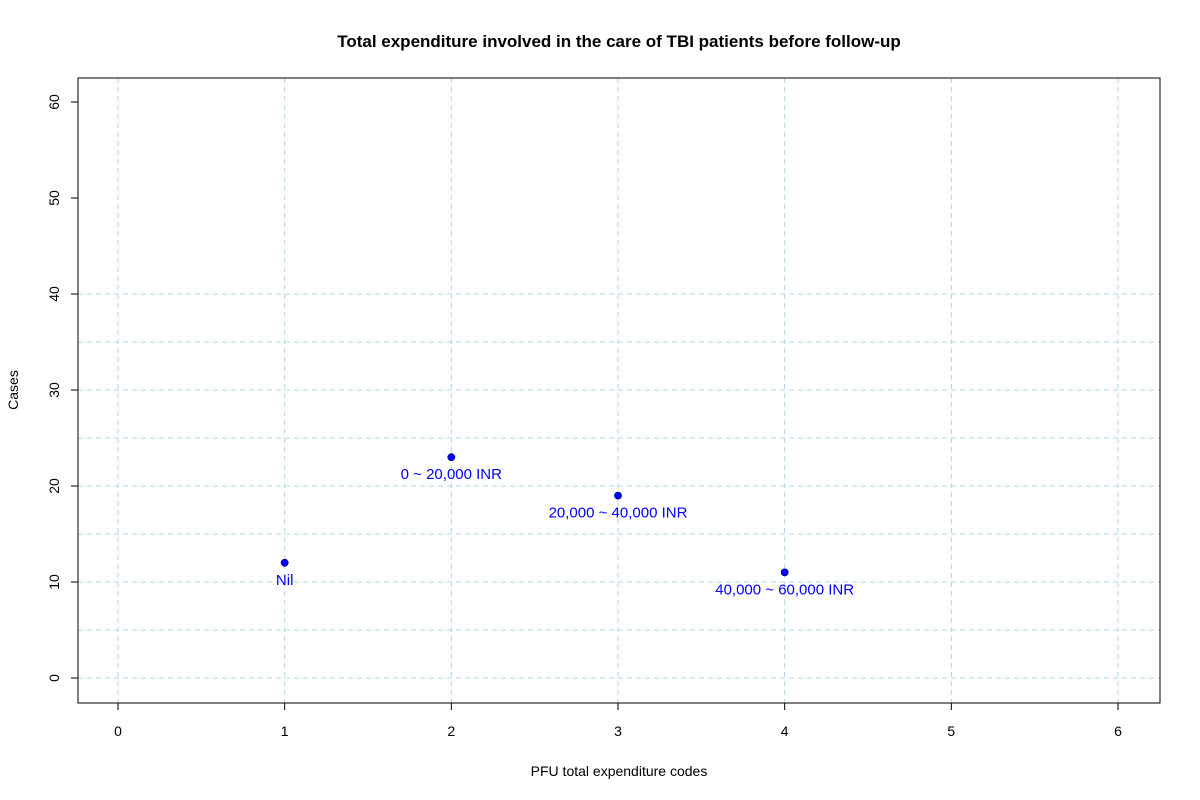  What do you see at coordinates (54, 198) in the screenshot?
I see `y-tick-label: 50` at bounding box center [54, 198].